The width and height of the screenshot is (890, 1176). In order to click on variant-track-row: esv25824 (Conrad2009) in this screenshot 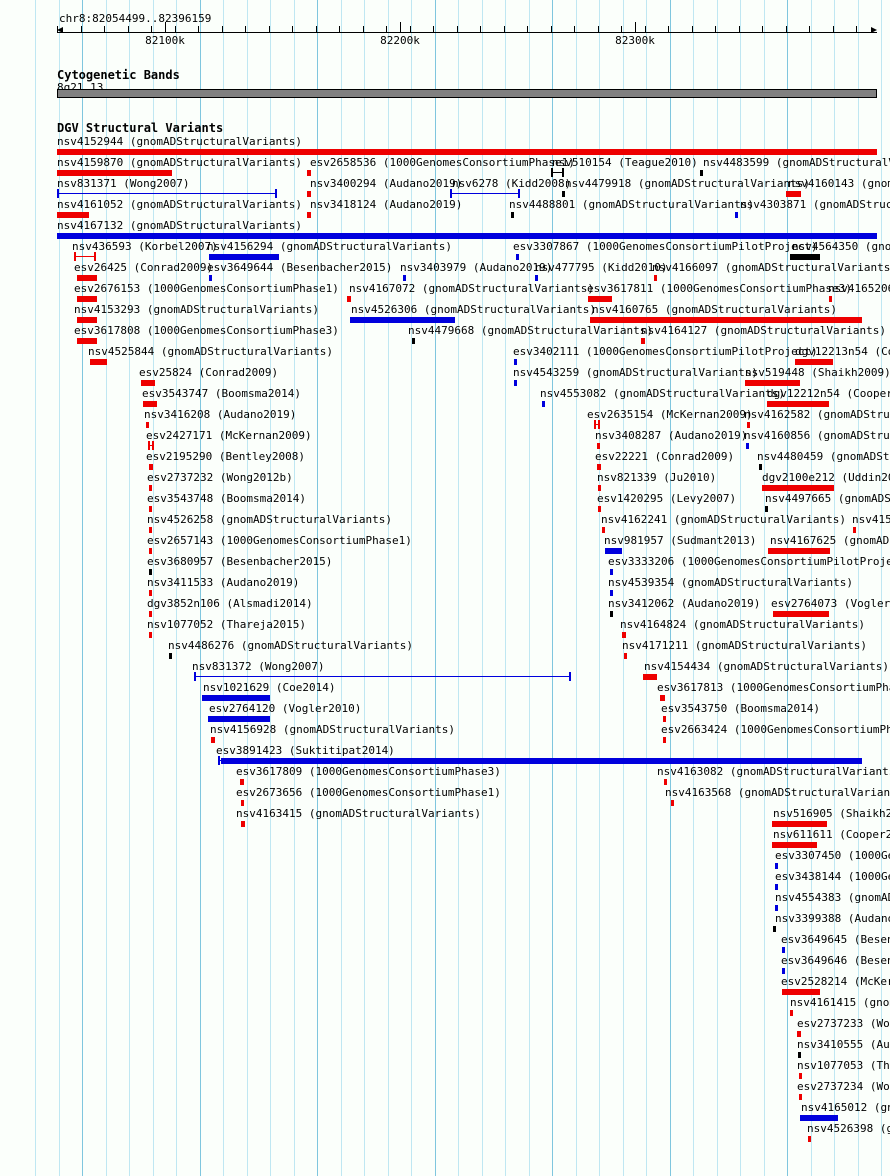, I will do `click(445, 377)`.